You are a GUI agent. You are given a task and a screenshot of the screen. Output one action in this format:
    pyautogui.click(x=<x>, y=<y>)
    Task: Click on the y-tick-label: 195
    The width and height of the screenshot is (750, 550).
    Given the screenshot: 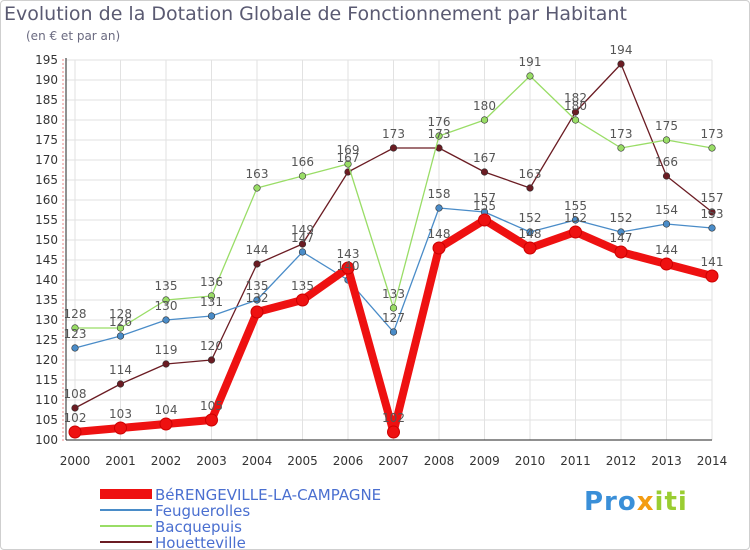 What is the action you would take?
    pyautogui.click(x=46, y=60)
    